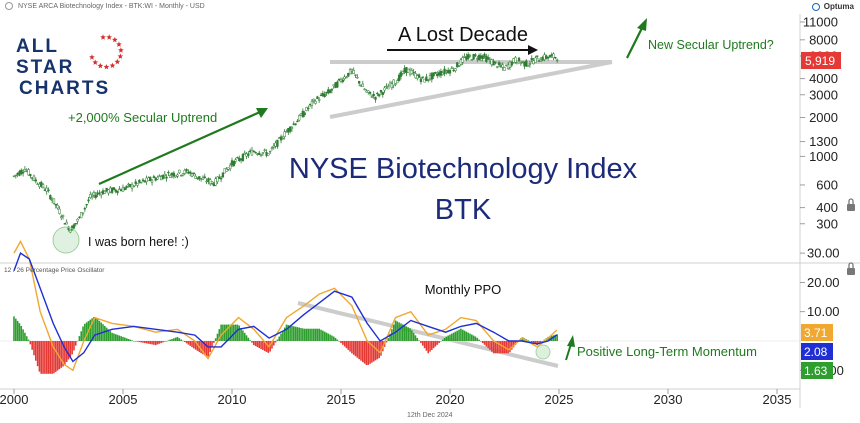  I want to click on support-trendline, so click(471, 89).